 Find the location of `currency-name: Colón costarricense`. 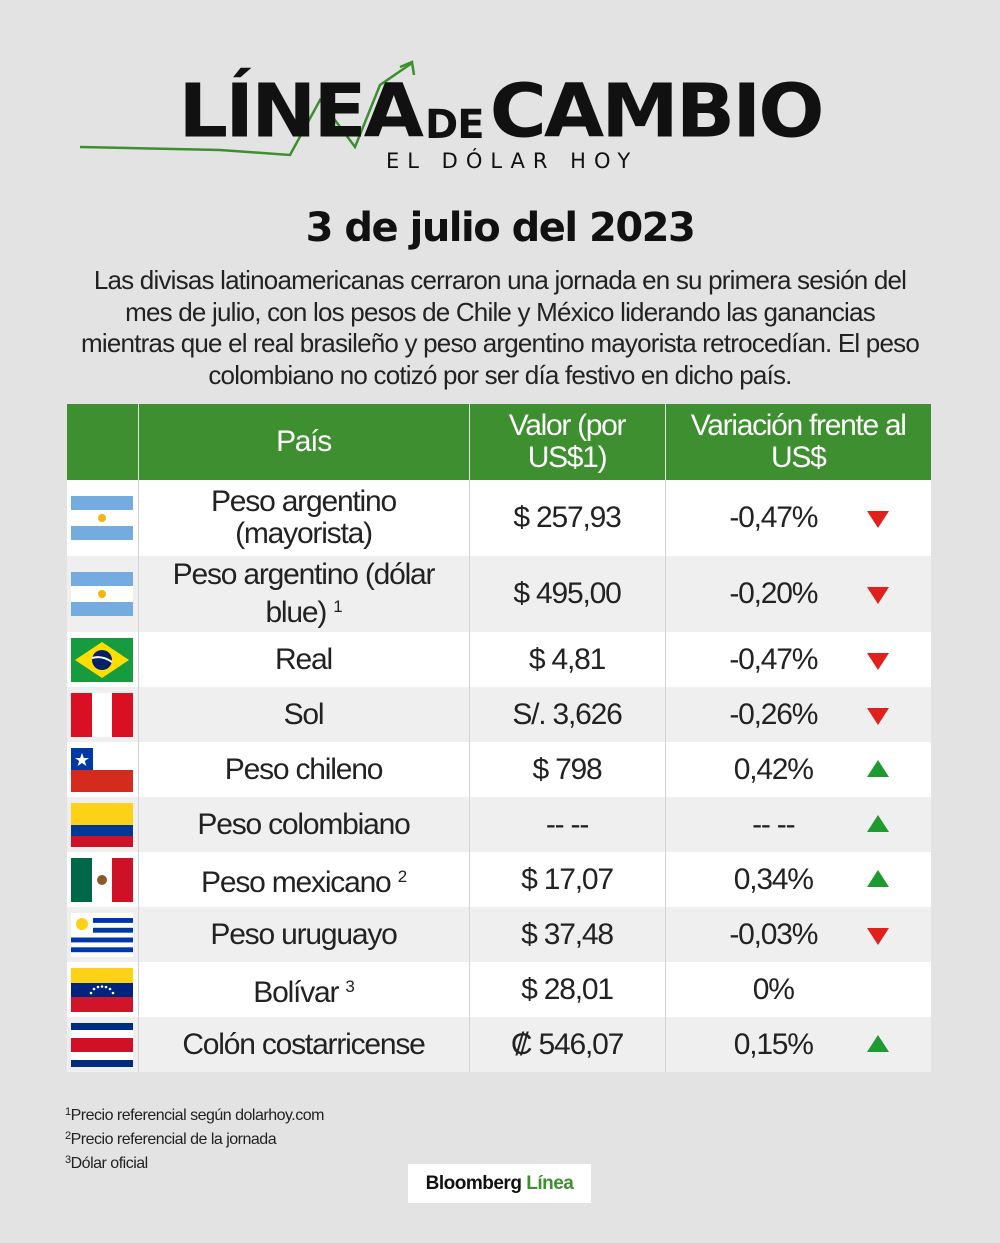

currency-name: Colón costarricense is located at coordinates (304, 1044).